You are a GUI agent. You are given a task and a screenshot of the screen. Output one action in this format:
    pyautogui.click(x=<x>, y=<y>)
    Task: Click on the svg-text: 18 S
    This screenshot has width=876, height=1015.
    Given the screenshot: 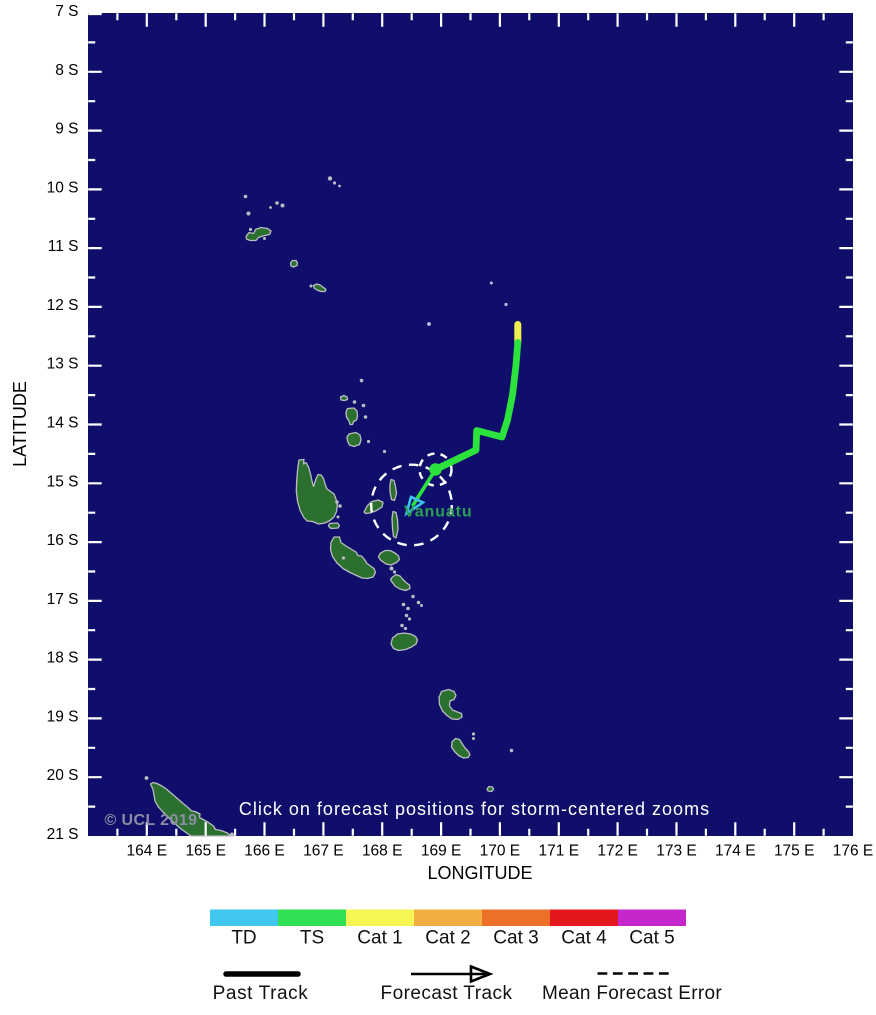 What is the action you would take?
    pyautogui.click(x=63, y=658)
    